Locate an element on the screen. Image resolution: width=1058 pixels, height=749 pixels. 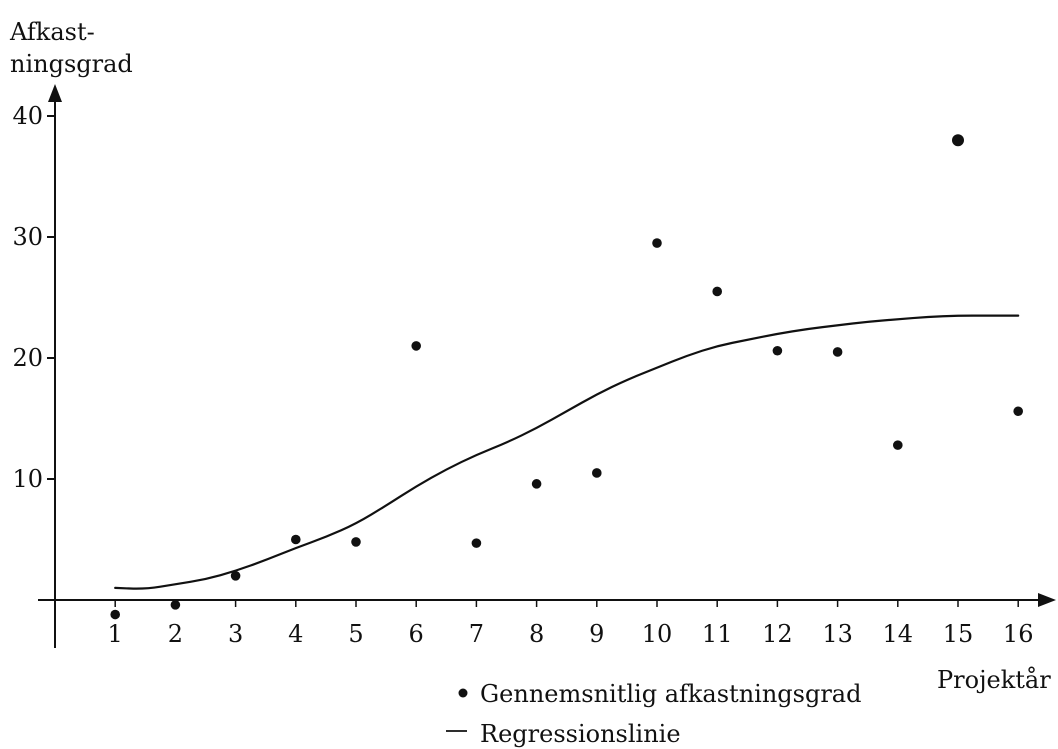
x-tick-label: 11 is located at coordinates (717, 634).